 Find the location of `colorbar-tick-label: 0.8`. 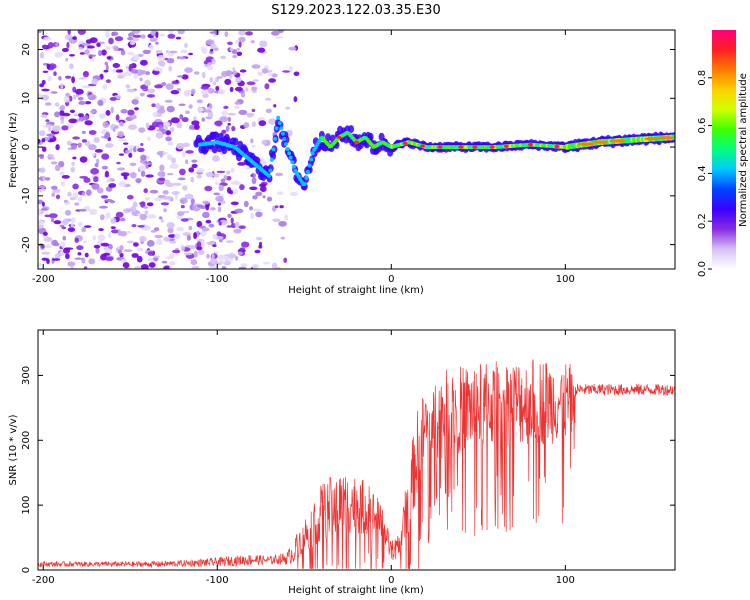

colorbar-tick-label: 0.8 is located at coordinates (702, 78).